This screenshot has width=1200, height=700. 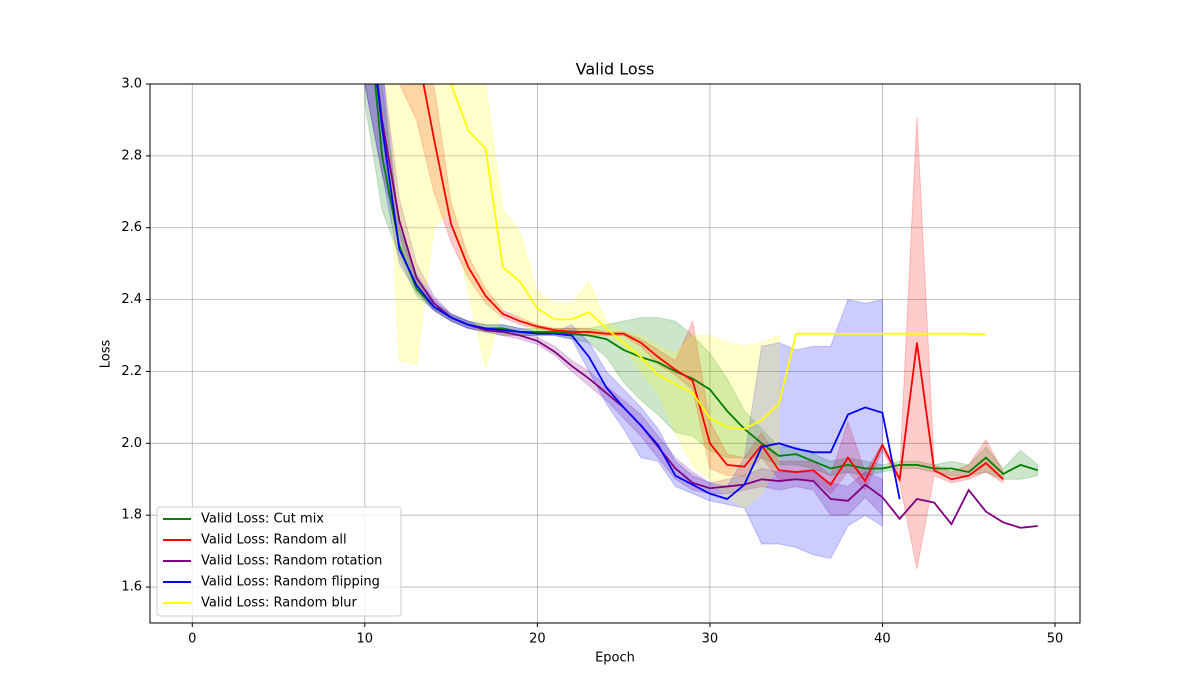 I want to click on y-tick-label: 2.8, so click(x=131, y=155).